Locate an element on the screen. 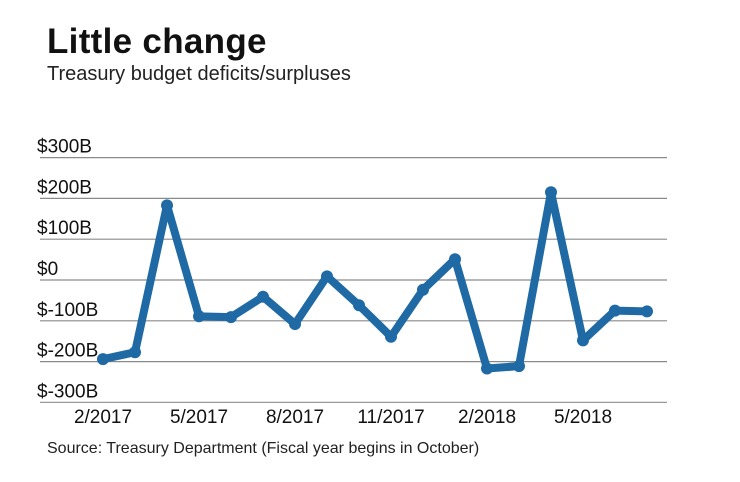 Image resolution: width=740 pixels, height=482 pixels. x-tick-label: 2/2017 is located at coordinates (103, 417).